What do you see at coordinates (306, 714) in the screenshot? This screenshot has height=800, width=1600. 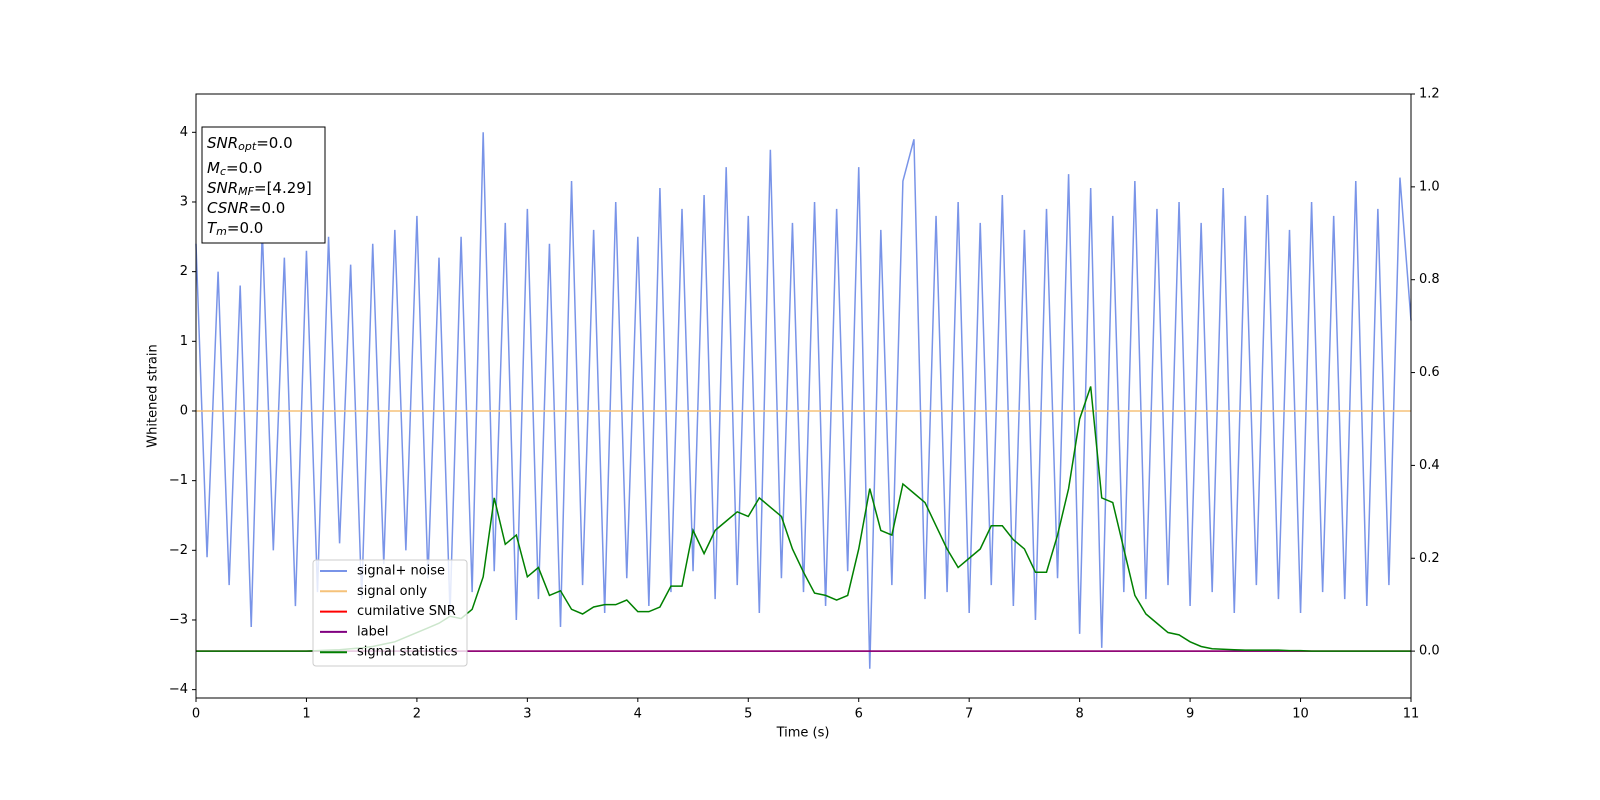 I see `x-tick-label: 1` at bounding box center [306, 714].